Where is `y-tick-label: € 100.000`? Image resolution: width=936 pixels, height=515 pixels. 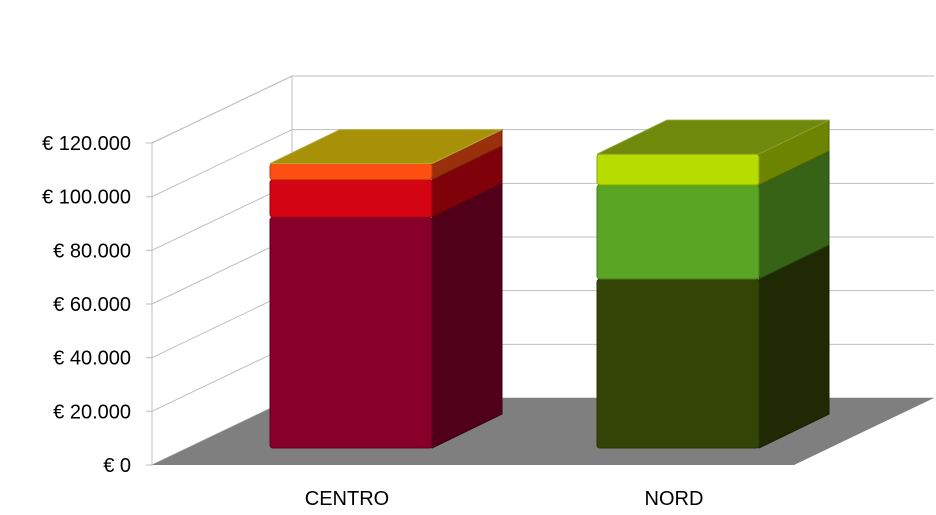
y-tick-label: € 100.000 is located at coordinates (86, 198).